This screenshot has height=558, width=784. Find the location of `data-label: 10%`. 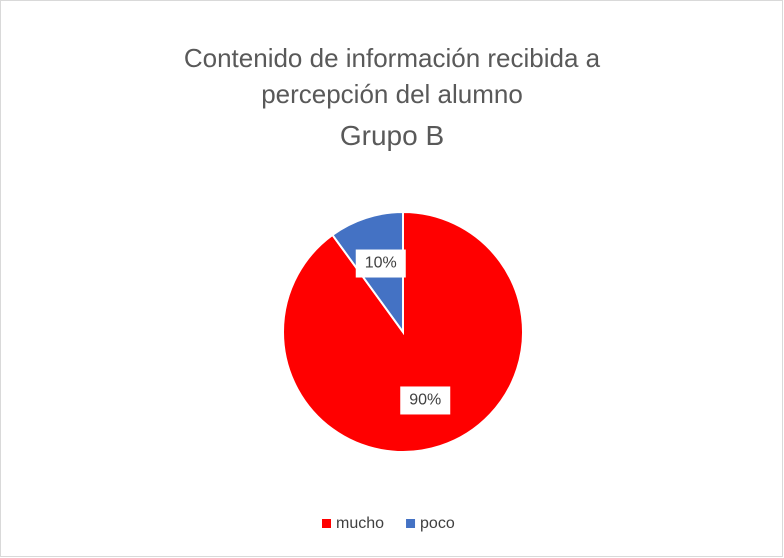

data-label: 10% is located at coordinates (381, 263).